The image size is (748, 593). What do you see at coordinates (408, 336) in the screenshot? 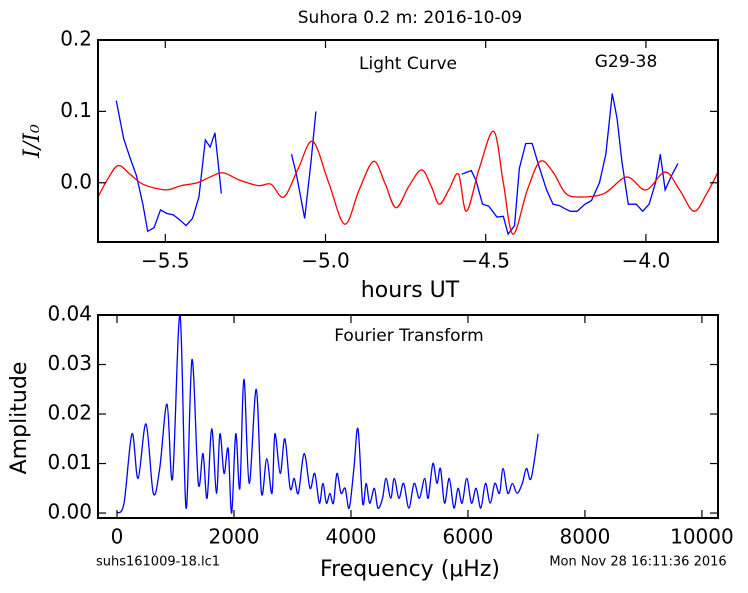
I see `annotation: Fourier Transform` at bounding box center [408, 336].